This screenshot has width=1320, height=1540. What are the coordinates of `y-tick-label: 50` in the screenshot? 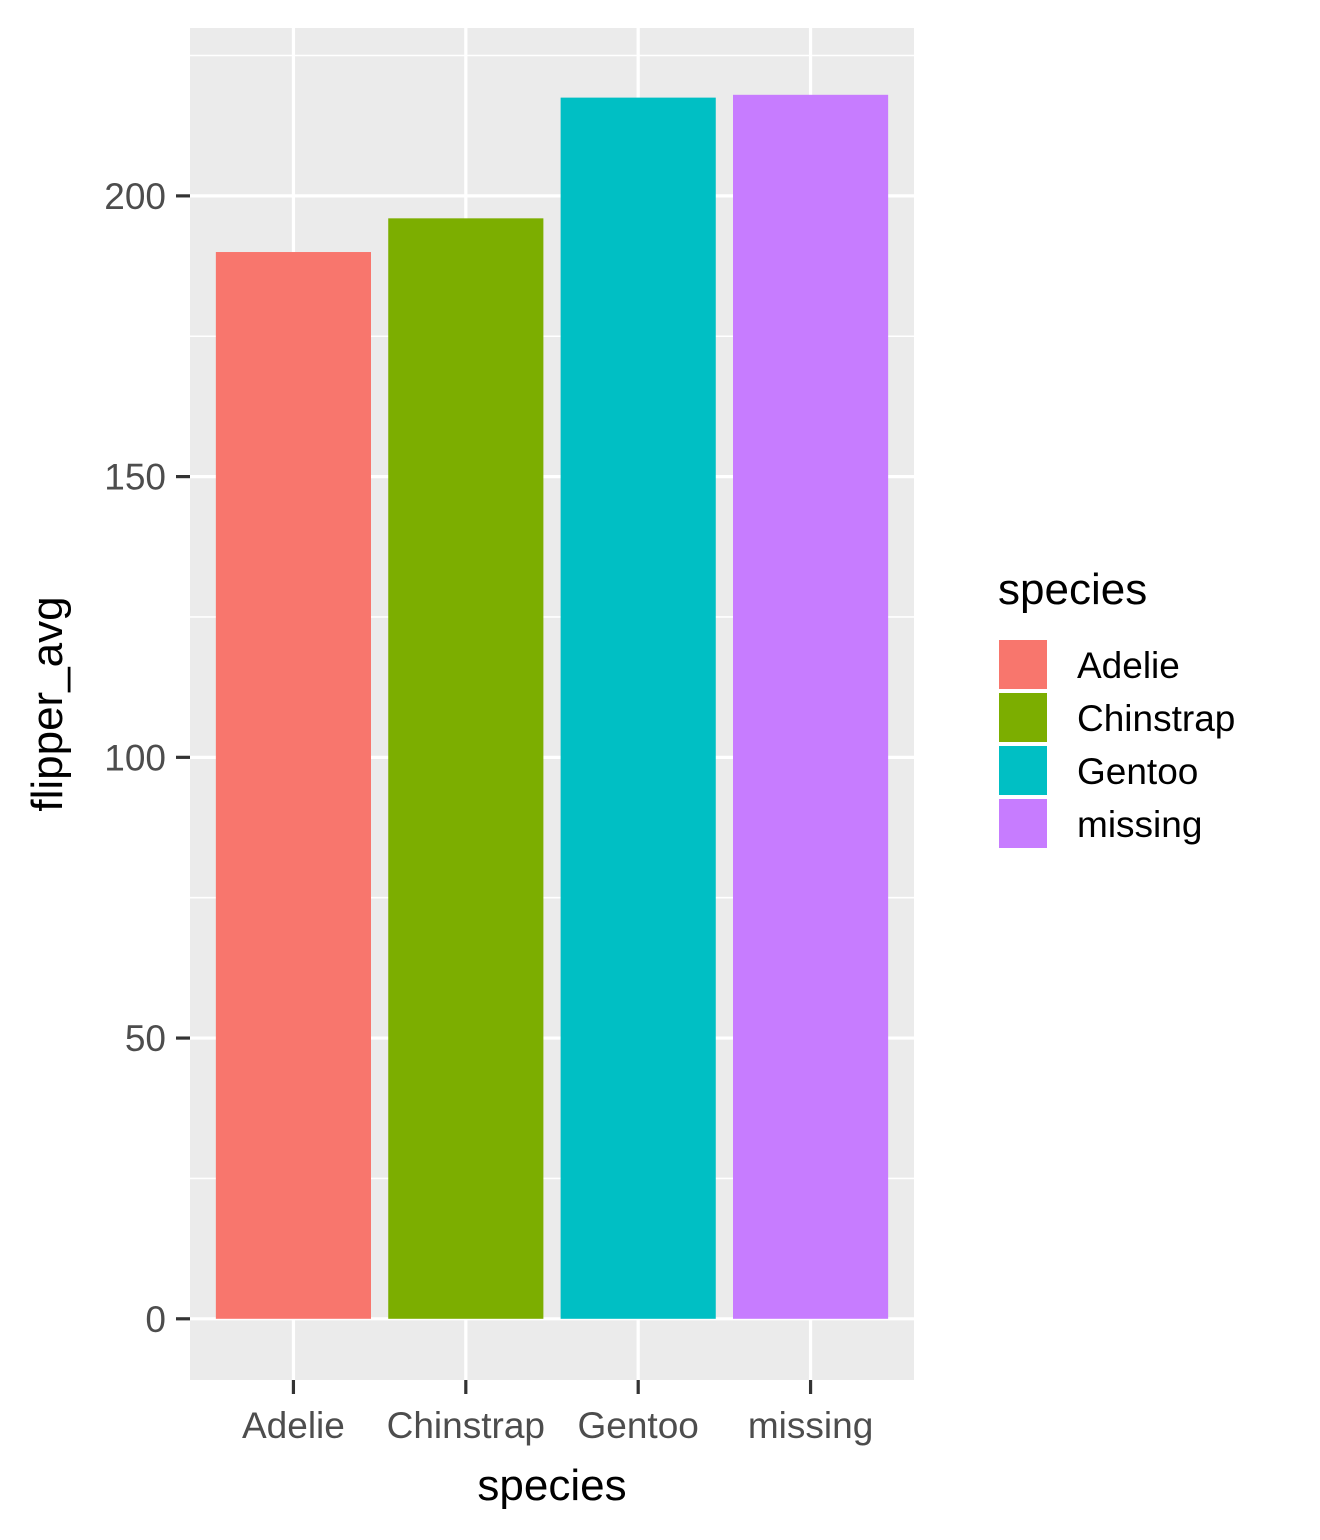 It's located at (145, 1038).